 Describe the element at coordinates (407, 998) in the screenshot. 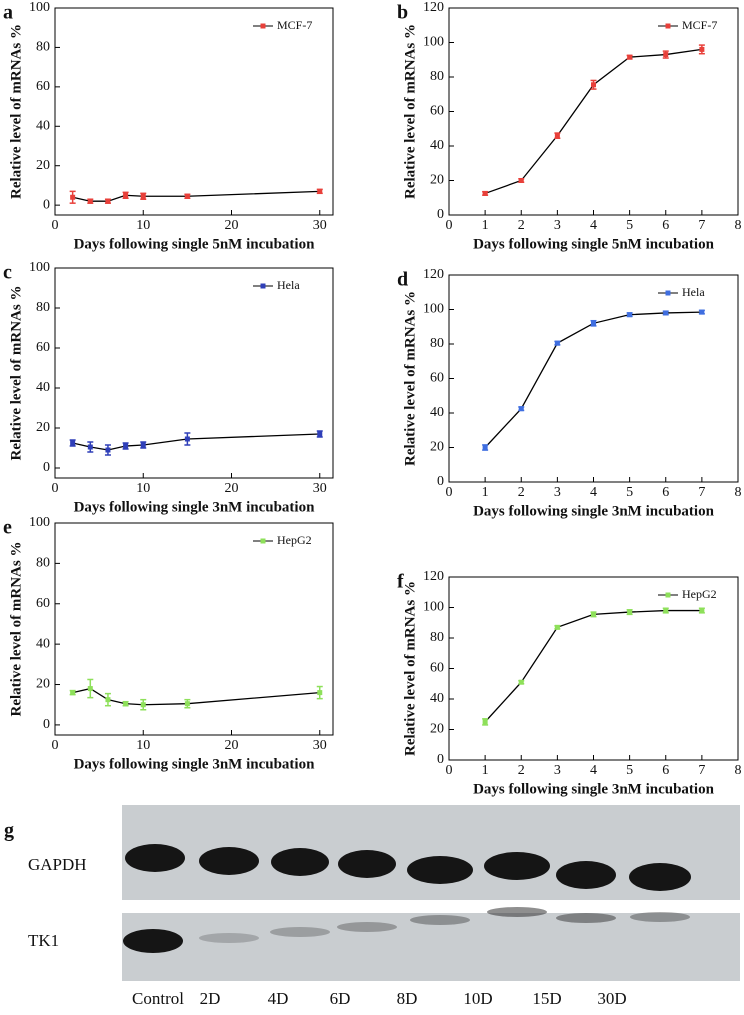

I see `lane-label: 8D` at that location.